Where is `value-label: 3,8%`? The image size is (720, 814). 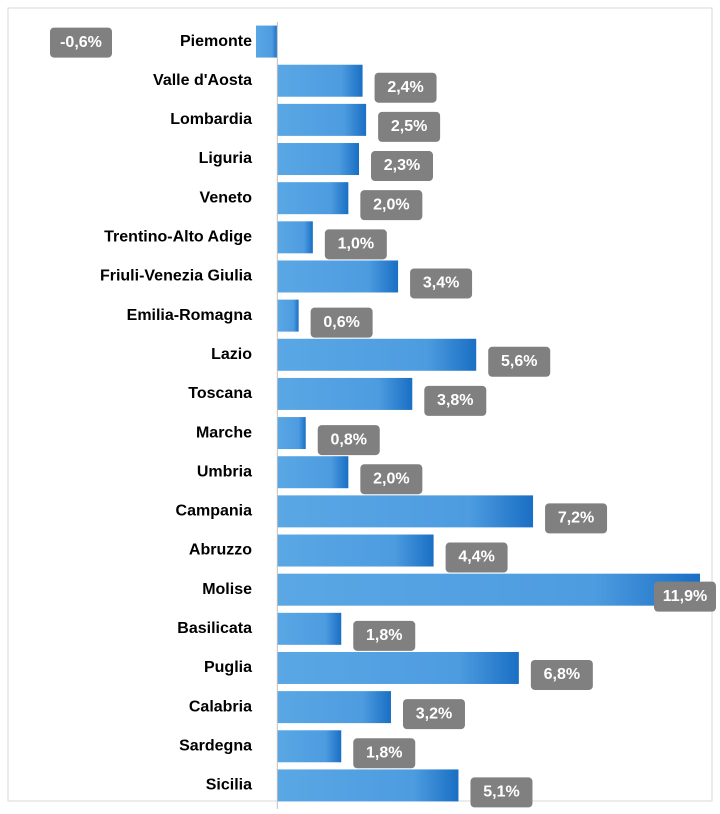 value-label: 3,8% is located at coordinates (455, 400).